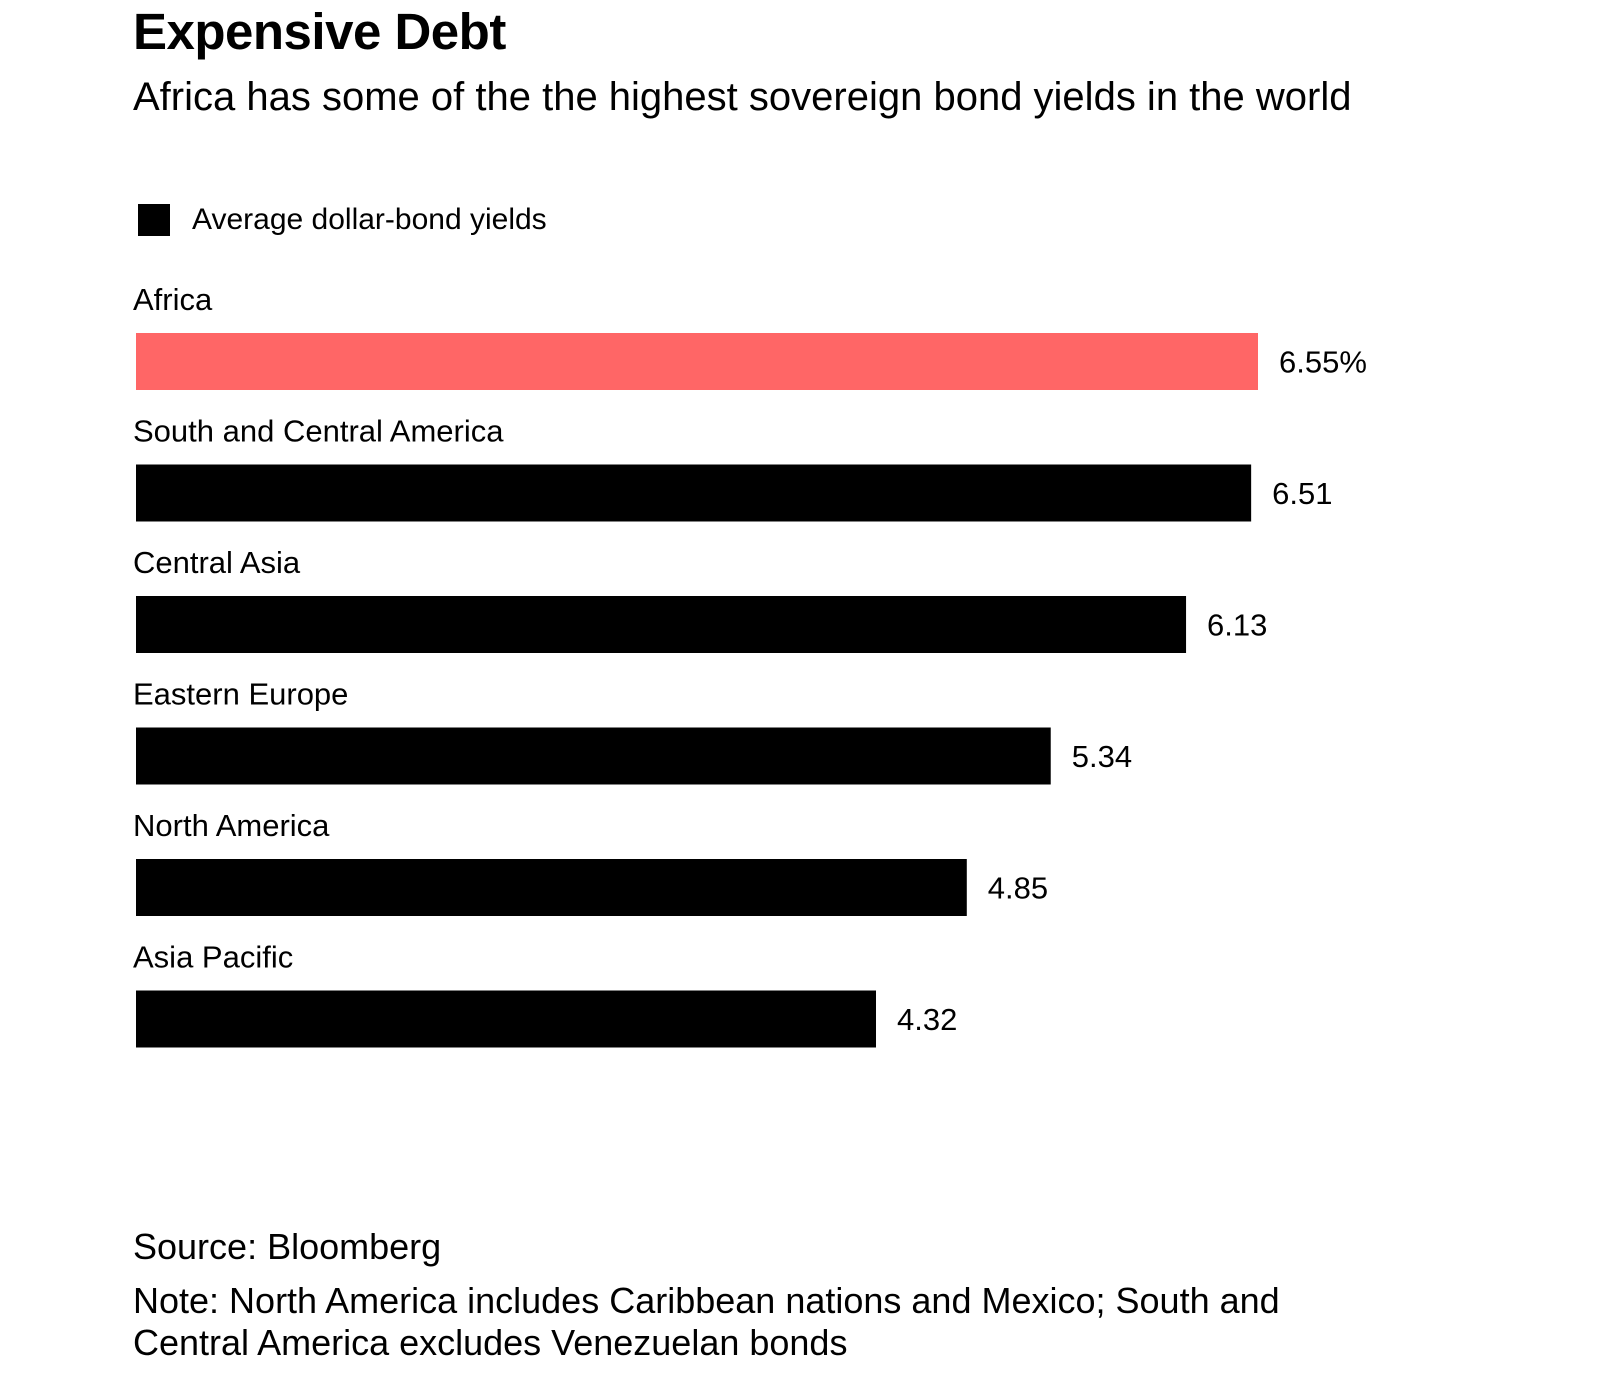 The image size is (1600, 1395). What do you see at coordinates (319, 31) in the screenshot?
I see `chart-title: Expensive Debt` at bounding box center [319, 31].